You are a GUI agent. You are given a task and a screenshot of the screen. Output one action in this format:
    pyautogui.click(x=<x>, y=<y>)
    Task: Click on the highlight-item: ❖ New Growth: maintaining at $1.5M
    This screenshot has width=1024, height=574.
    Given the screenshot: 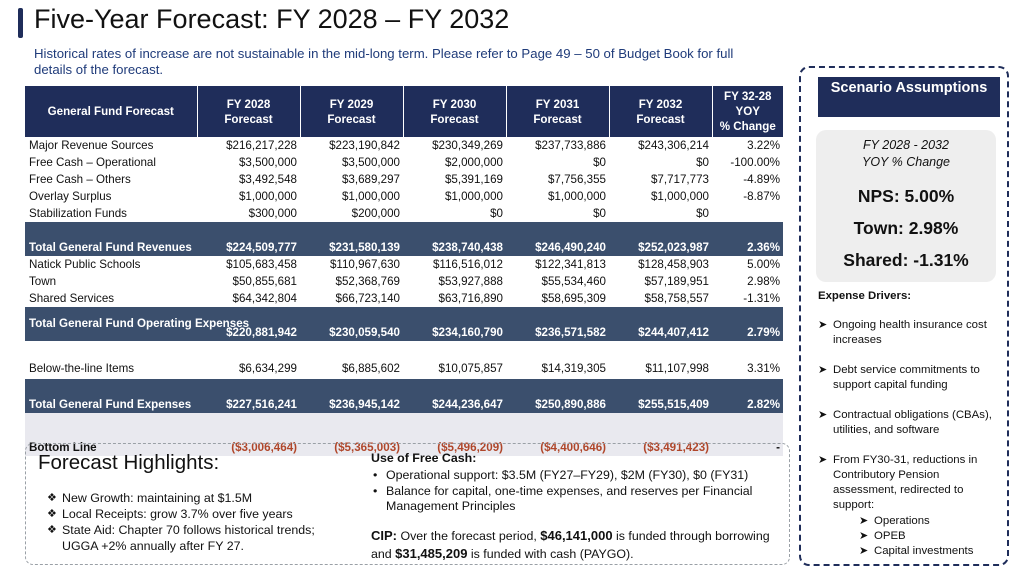 What is the action you would take?
    pyautogui.click(x=197, y=498)
    